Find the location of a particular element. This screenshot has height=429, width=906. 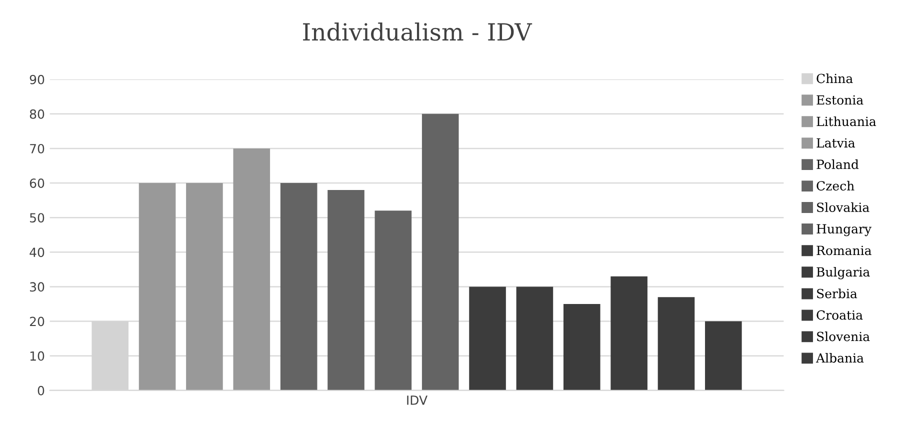

y-tick-label: 30 is located at coordinates (37, 287).